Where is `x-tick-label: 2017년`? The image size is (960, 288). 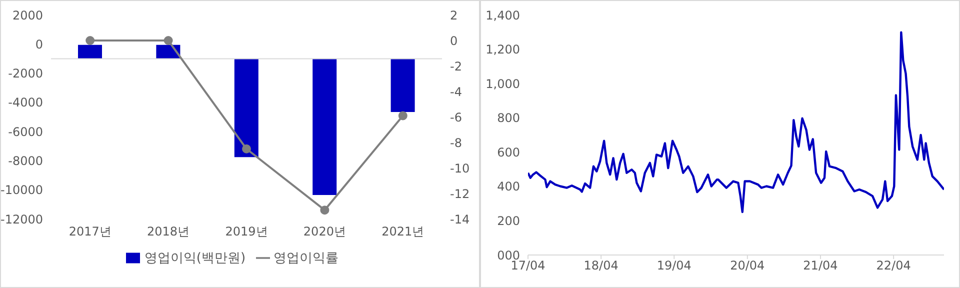 x-tick-label: 2017년 is located at coordinates (90, 231).